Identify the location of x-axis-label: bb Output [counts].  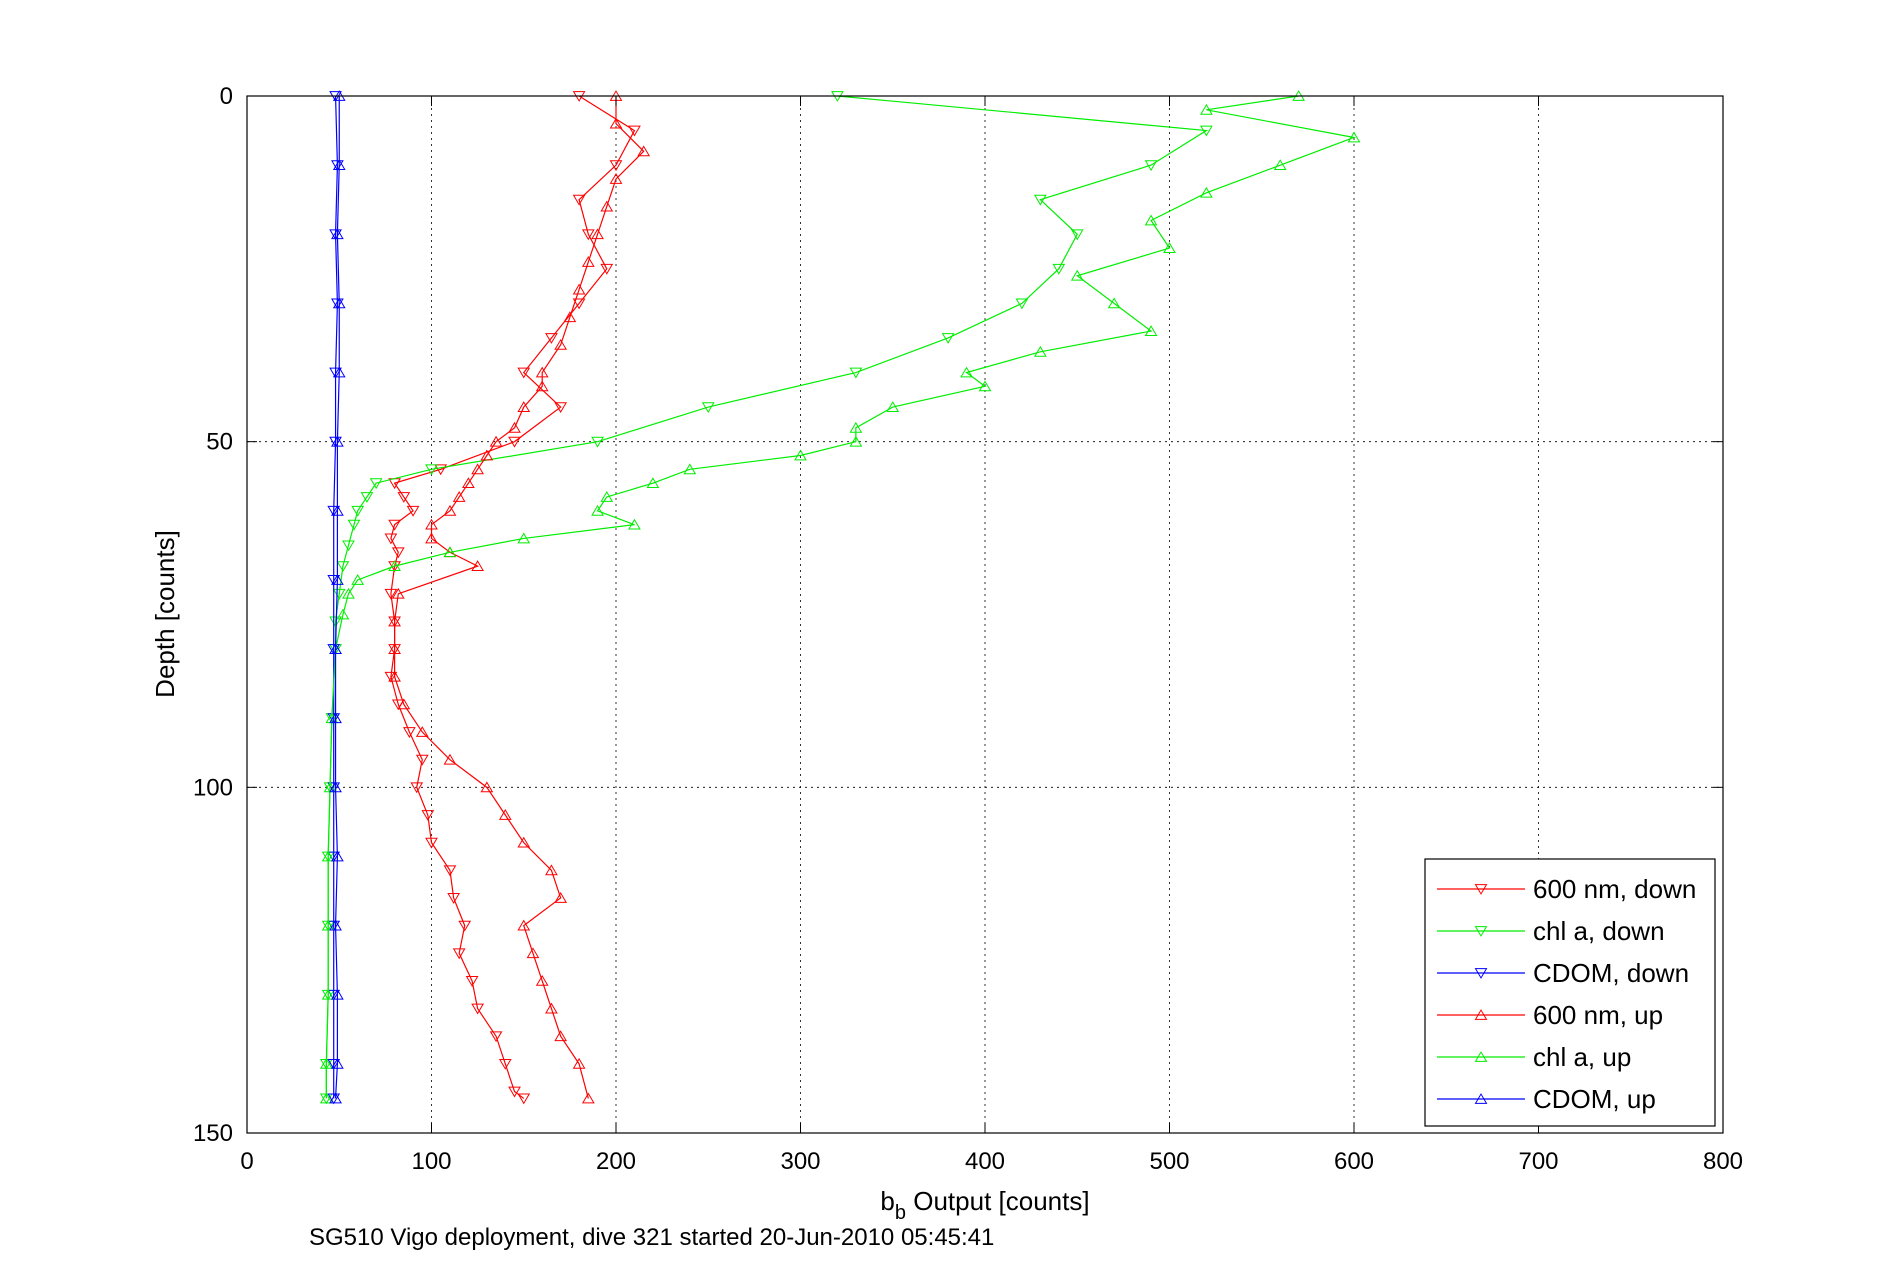
(984, 1205).